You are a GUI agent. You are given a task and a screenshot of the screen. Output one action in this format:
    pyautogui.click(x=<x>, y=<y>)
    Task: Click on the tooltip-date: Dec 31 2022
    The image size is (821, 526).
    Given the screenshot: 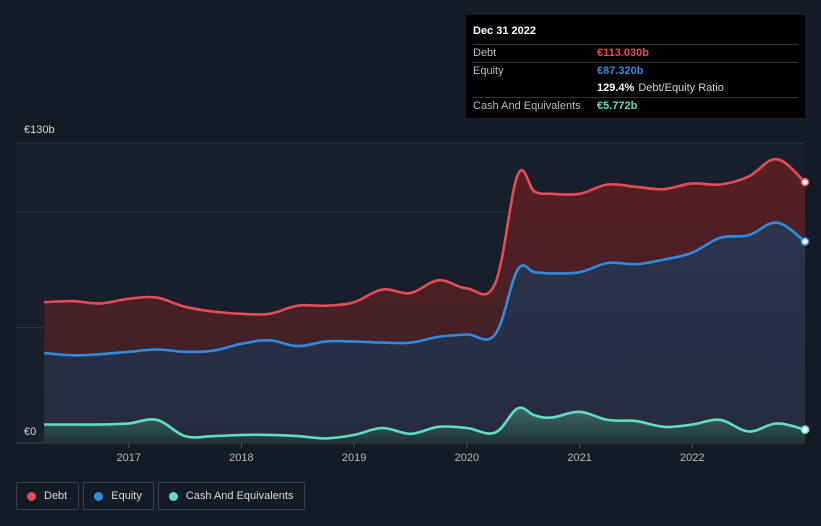 What is the action you would take?
    pyautogui.click(x=504, y=31)
    